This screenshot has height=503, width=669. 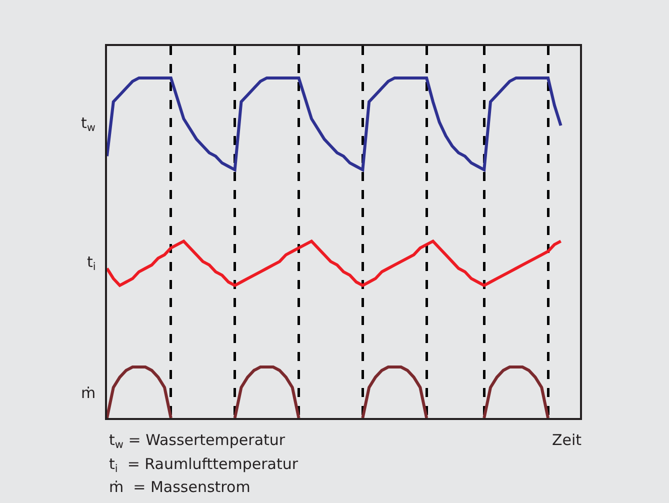 What do you see at coordinates (88, 393) in the screenshot?
I see `series-label: ṁ` at bounding box center [88, 393].